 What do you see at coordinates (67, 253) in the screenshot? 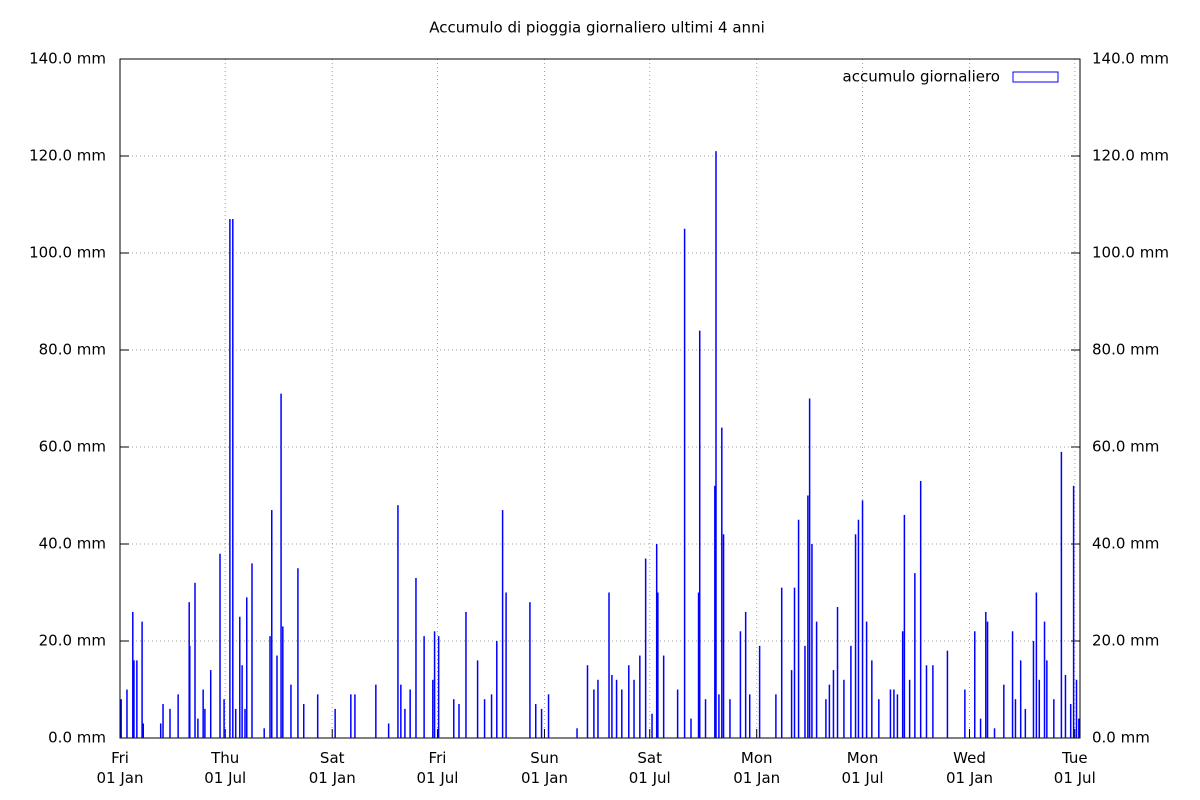
I see `y-tick-label: 100.0 mm` at bounding box center [67, 253].